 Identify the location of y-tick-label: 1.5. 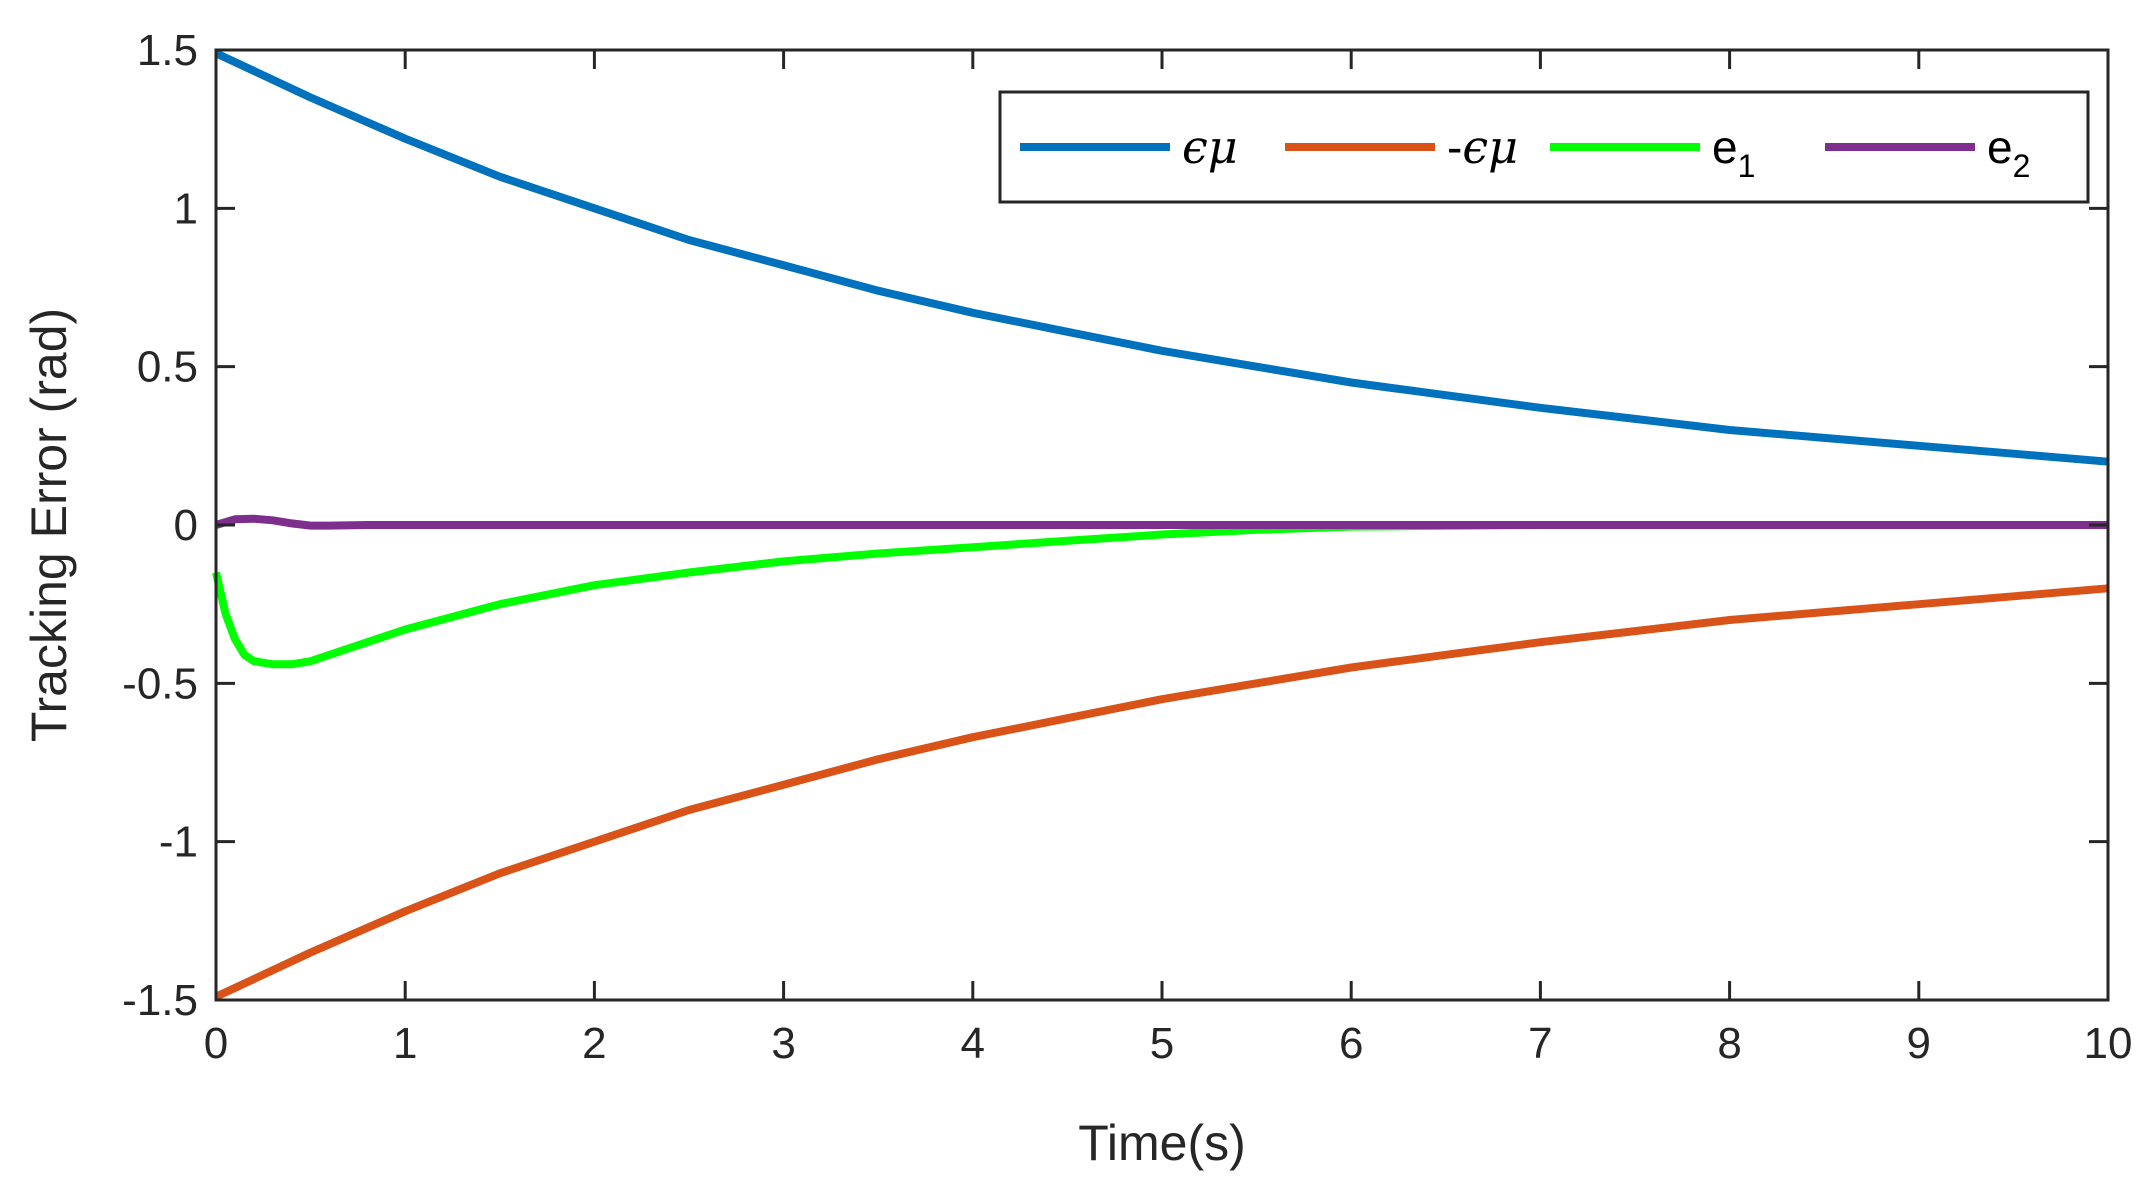
(167, 50).